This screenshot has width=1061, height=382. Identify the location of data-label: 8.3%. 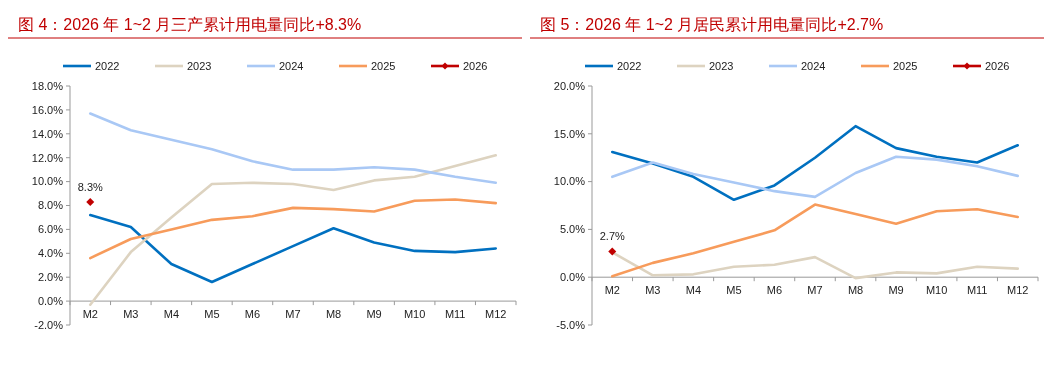
(90, 186).